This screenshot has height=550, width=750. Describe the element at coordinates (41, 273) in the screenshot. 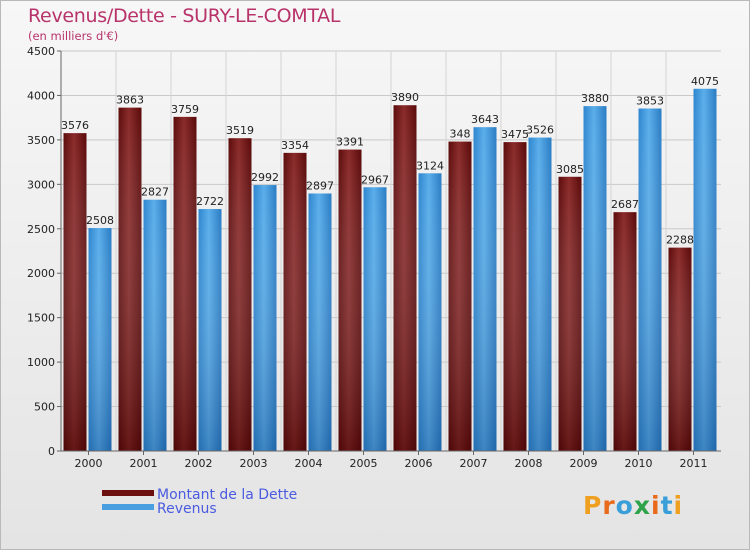

I see `y-tick-label: 2000` at that location.